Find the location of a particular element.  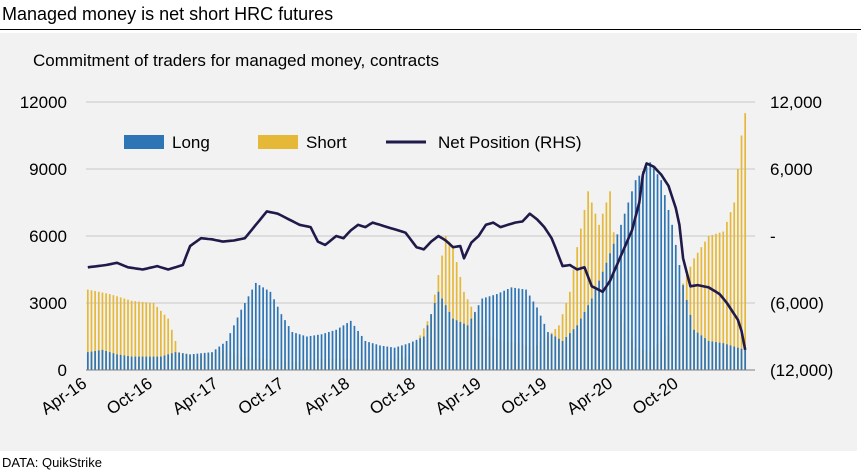

x-tick-label: Oct-16 is located at coordinates (129, 396).